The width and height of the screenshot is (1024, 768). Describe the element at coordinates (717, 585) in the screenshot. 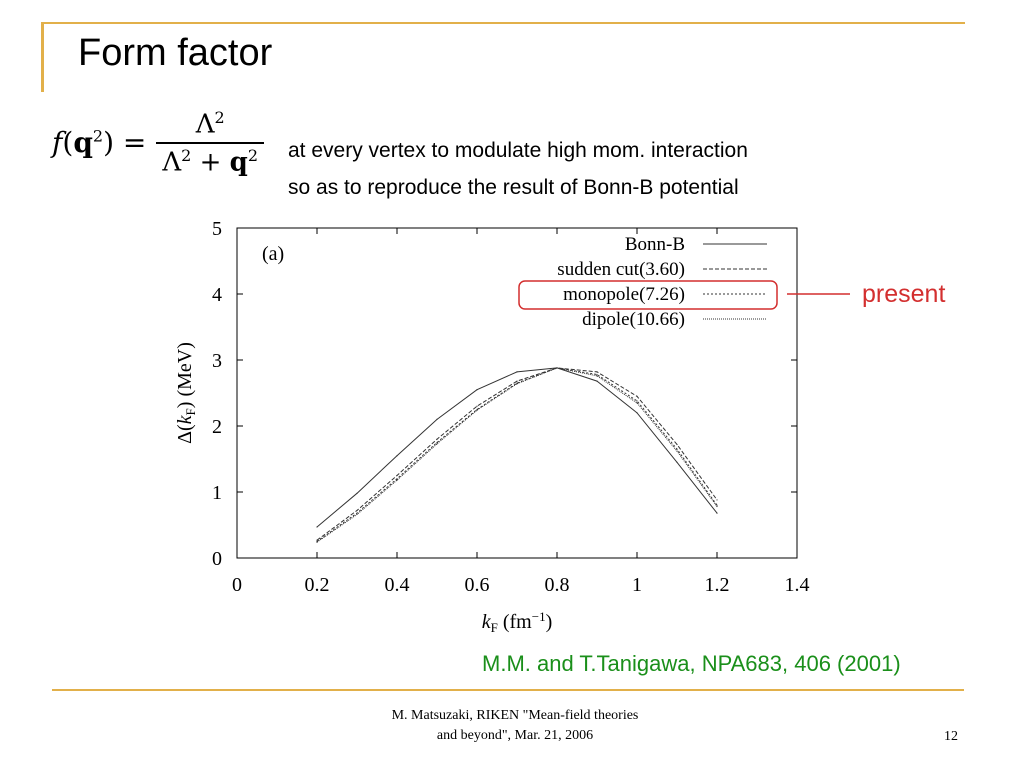

I see `x-tick-label: 1.2` at that location.